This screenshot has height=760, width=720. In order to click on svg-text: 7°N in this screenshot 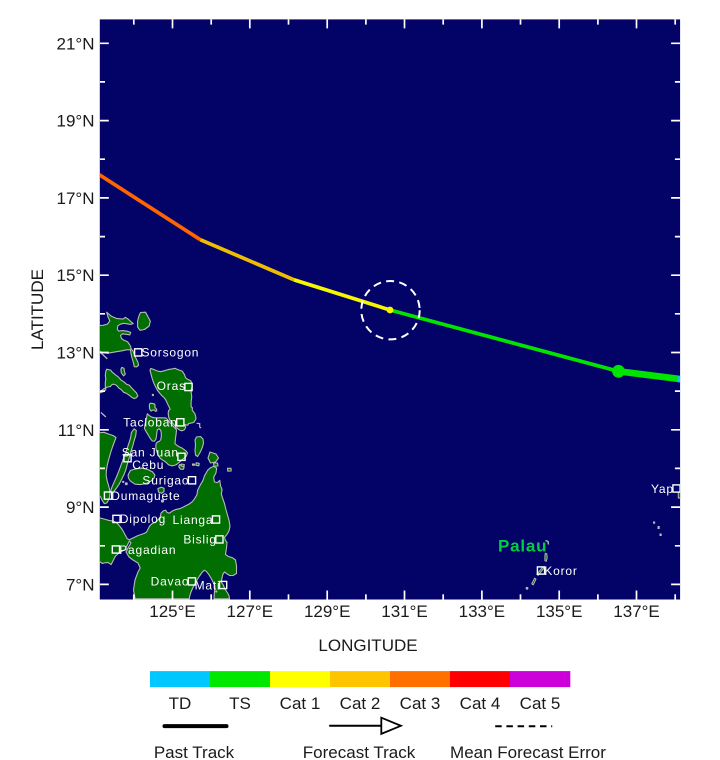, I will do `click(80, 584)`.